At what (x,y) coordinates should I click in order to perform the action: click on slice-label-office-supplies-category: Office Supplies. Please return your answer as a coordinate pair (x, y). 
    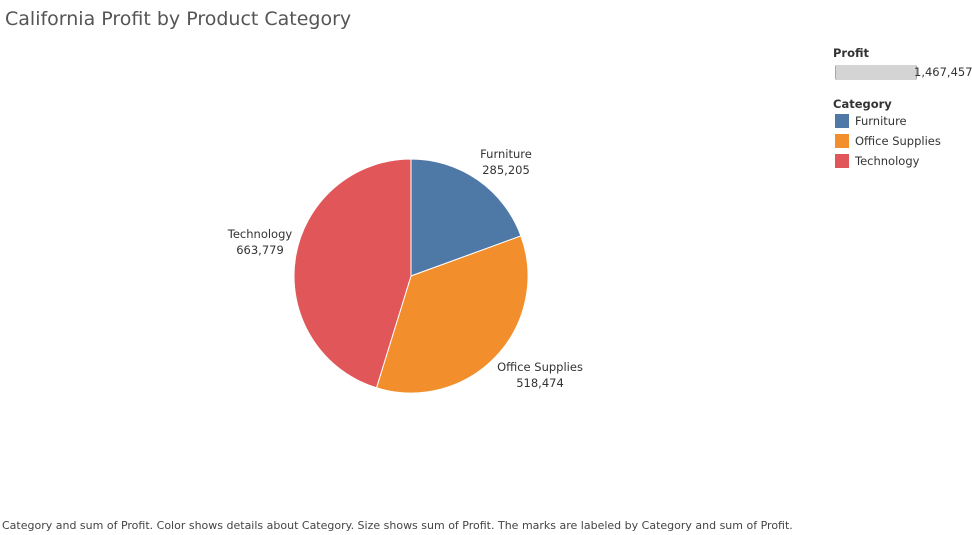
    Looking at the image, I should click on (540, 367).